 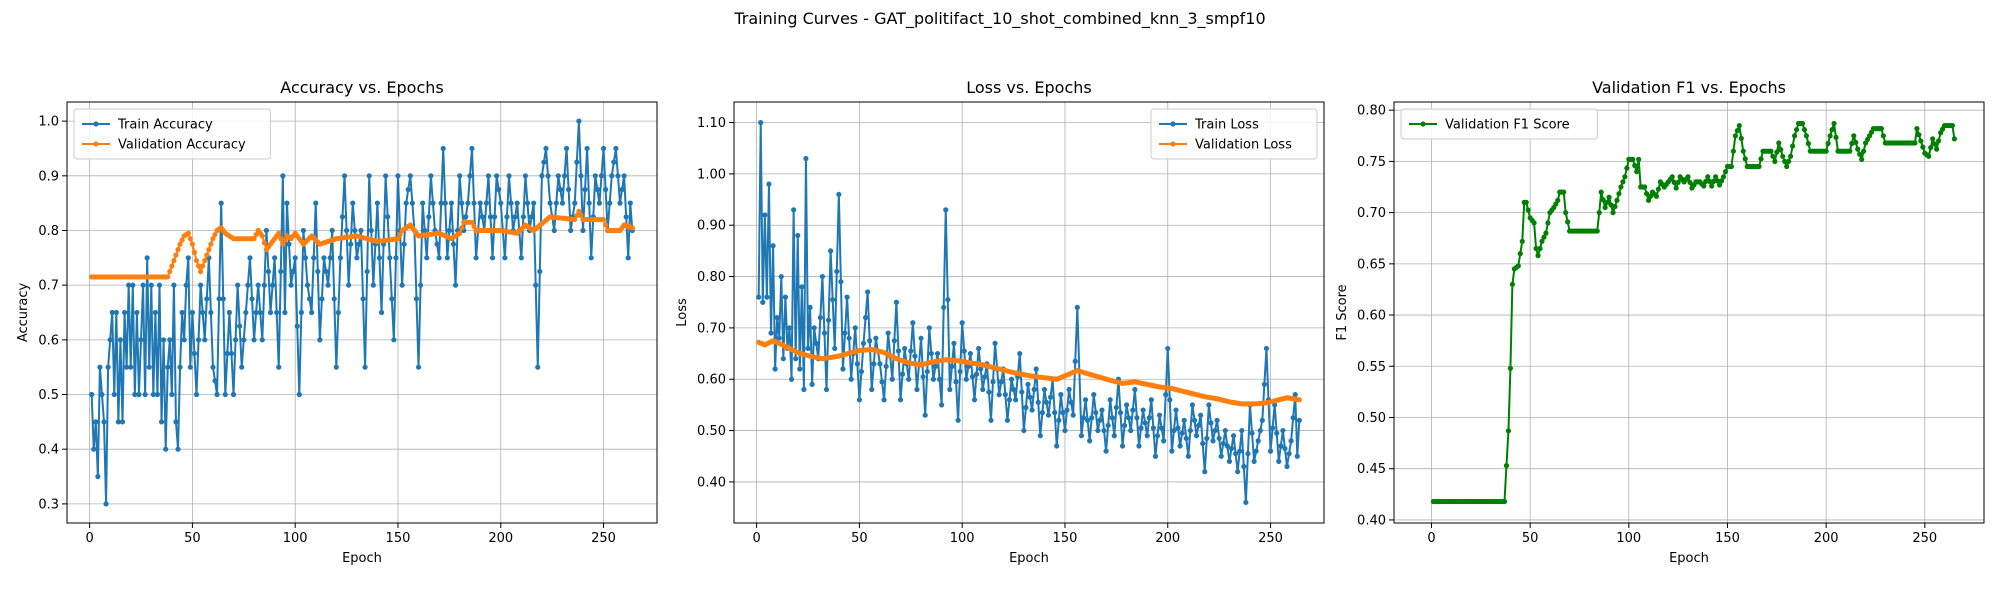 What do you see at coordinates (711, 174) in the screenshot?
I see `y-tick-label: 1.00` at bounding box center [711, 174].